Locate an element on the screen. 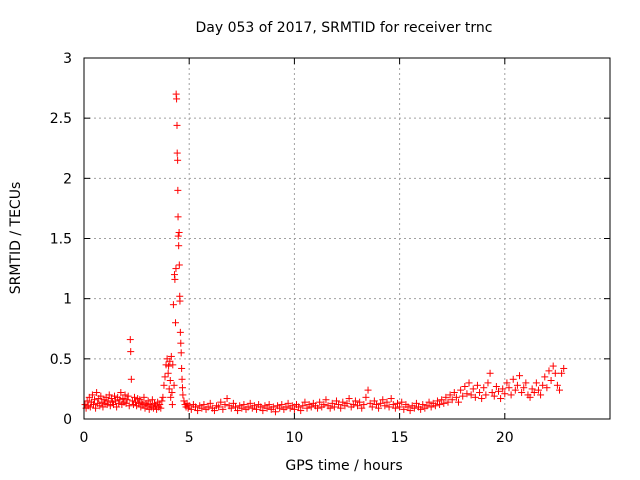 The height and width of the screenshot is (480, 640). y-tick-label: 0 is located at coordinates (67, 420).